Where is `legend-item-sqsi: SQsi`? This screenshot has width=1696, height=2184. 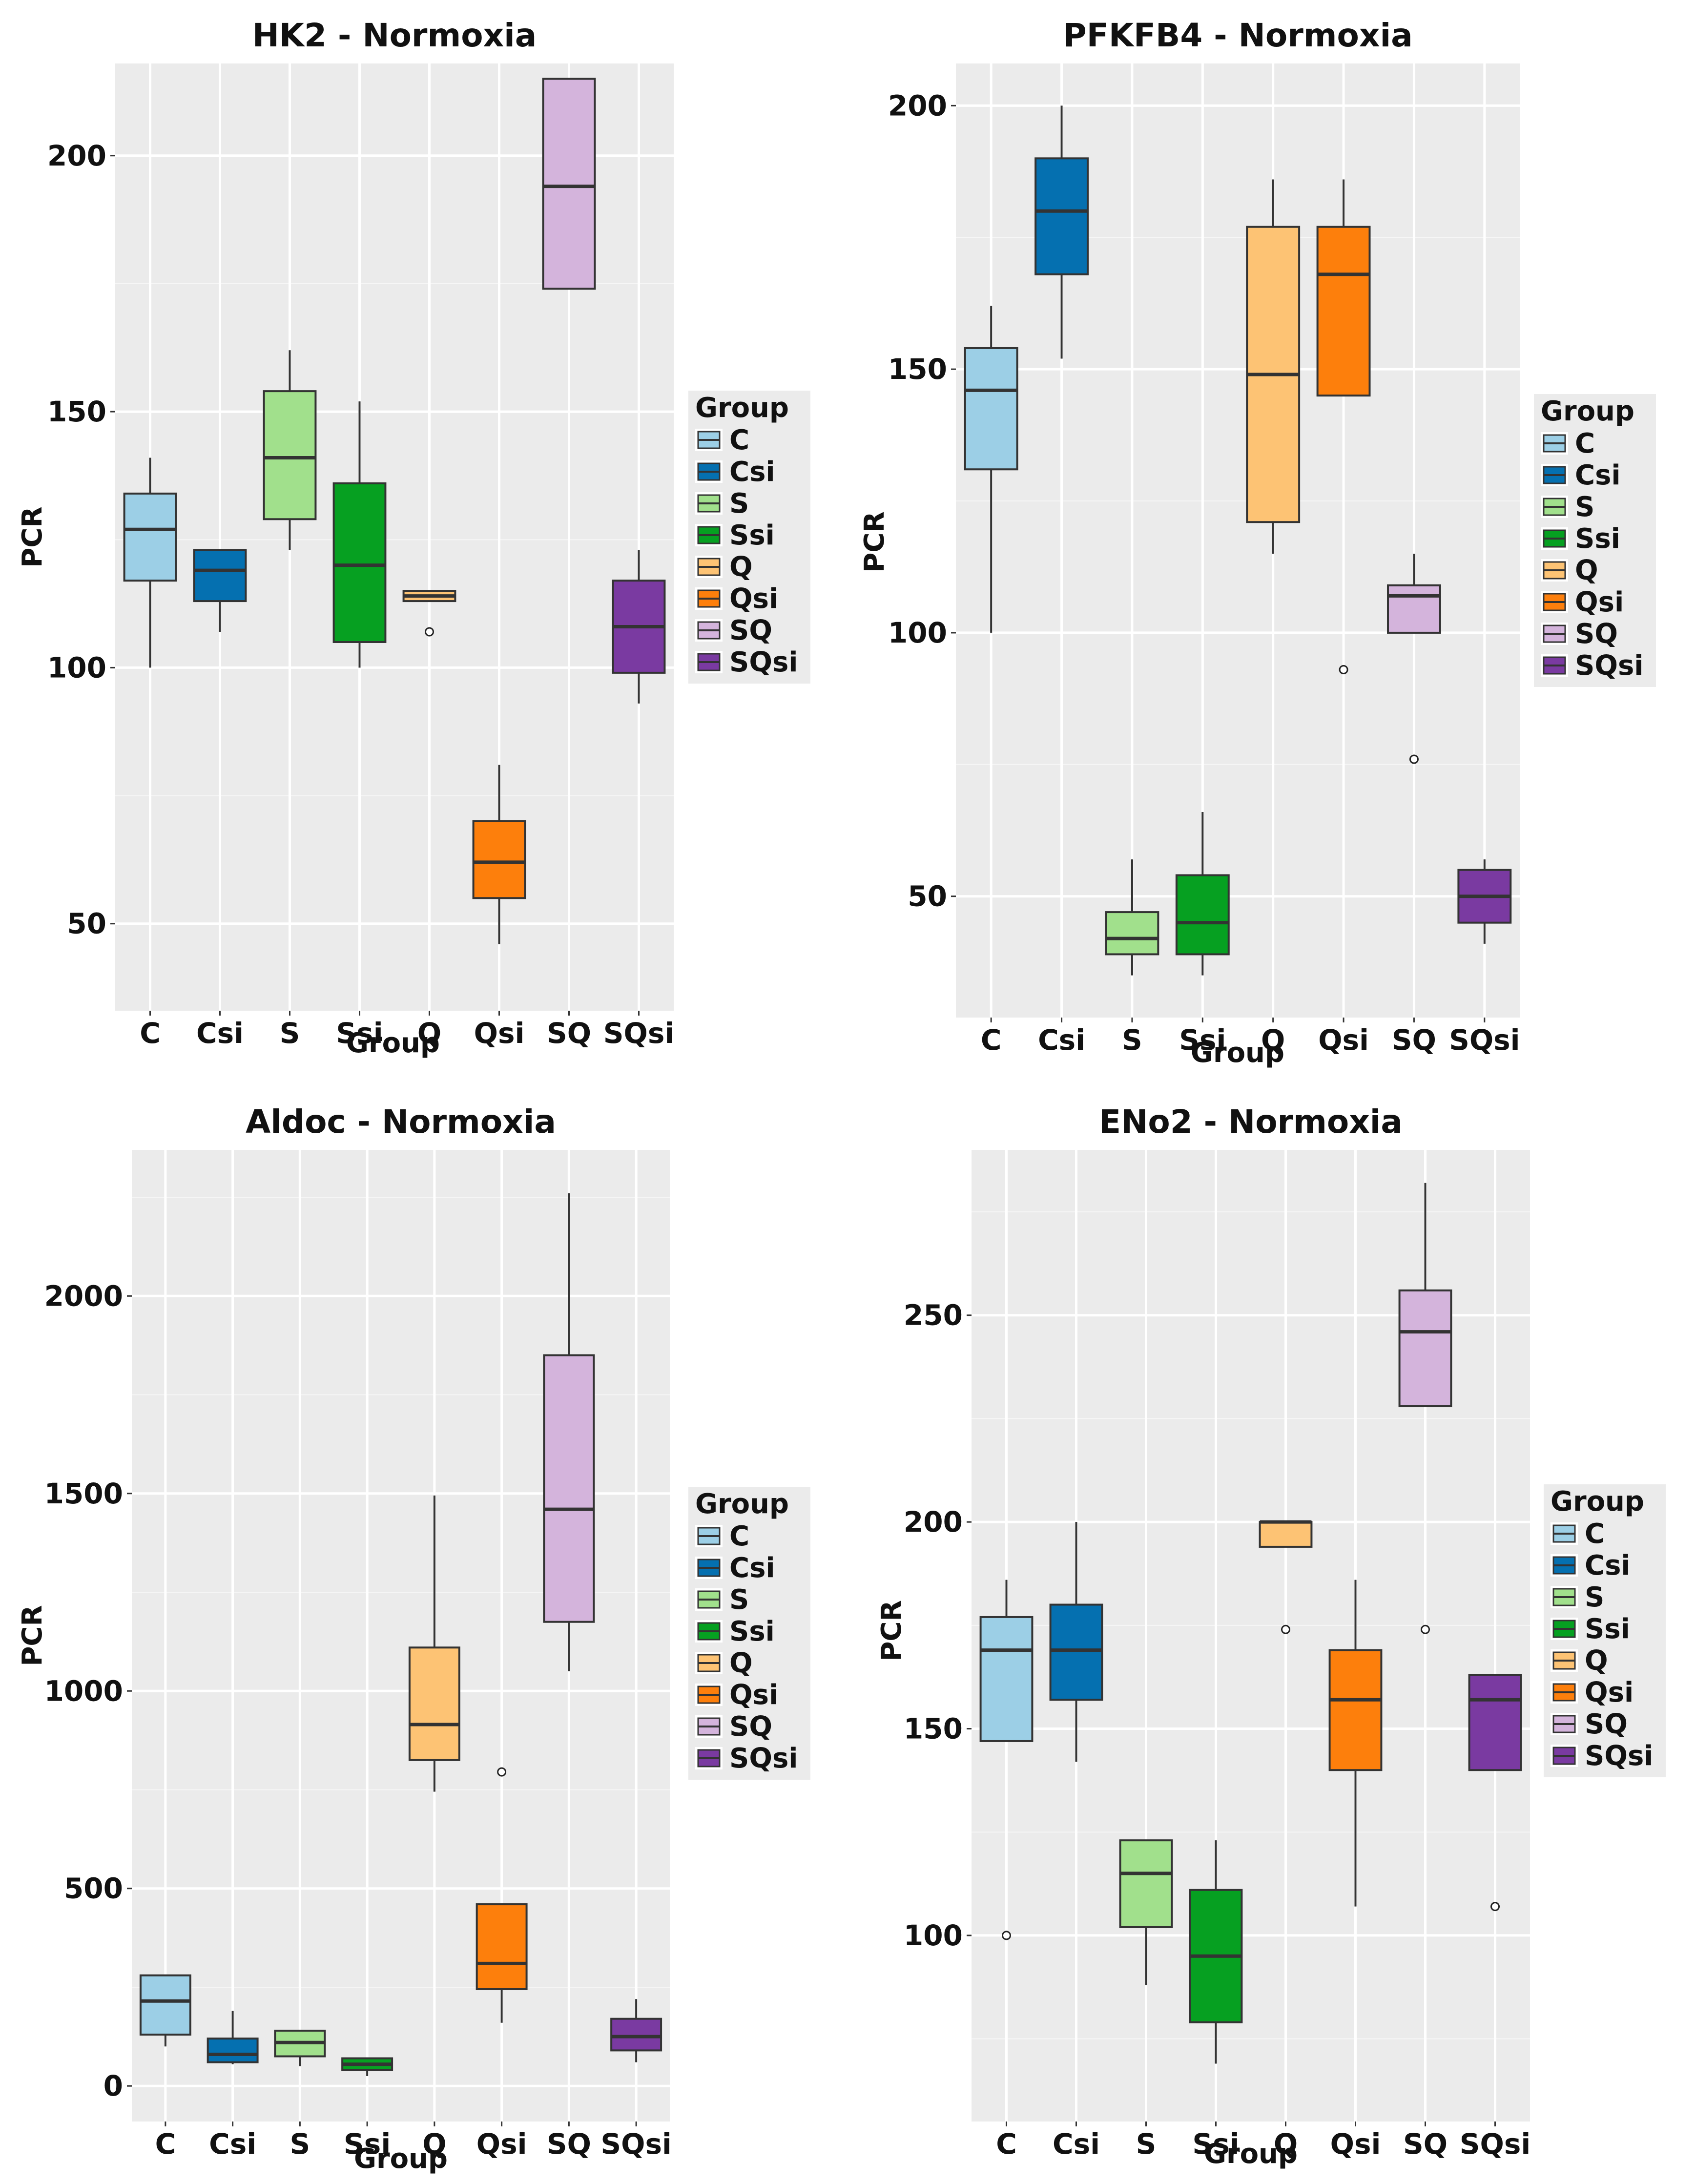
legend-item-sqsi: SQsi is located at coordinates (746, 1758).